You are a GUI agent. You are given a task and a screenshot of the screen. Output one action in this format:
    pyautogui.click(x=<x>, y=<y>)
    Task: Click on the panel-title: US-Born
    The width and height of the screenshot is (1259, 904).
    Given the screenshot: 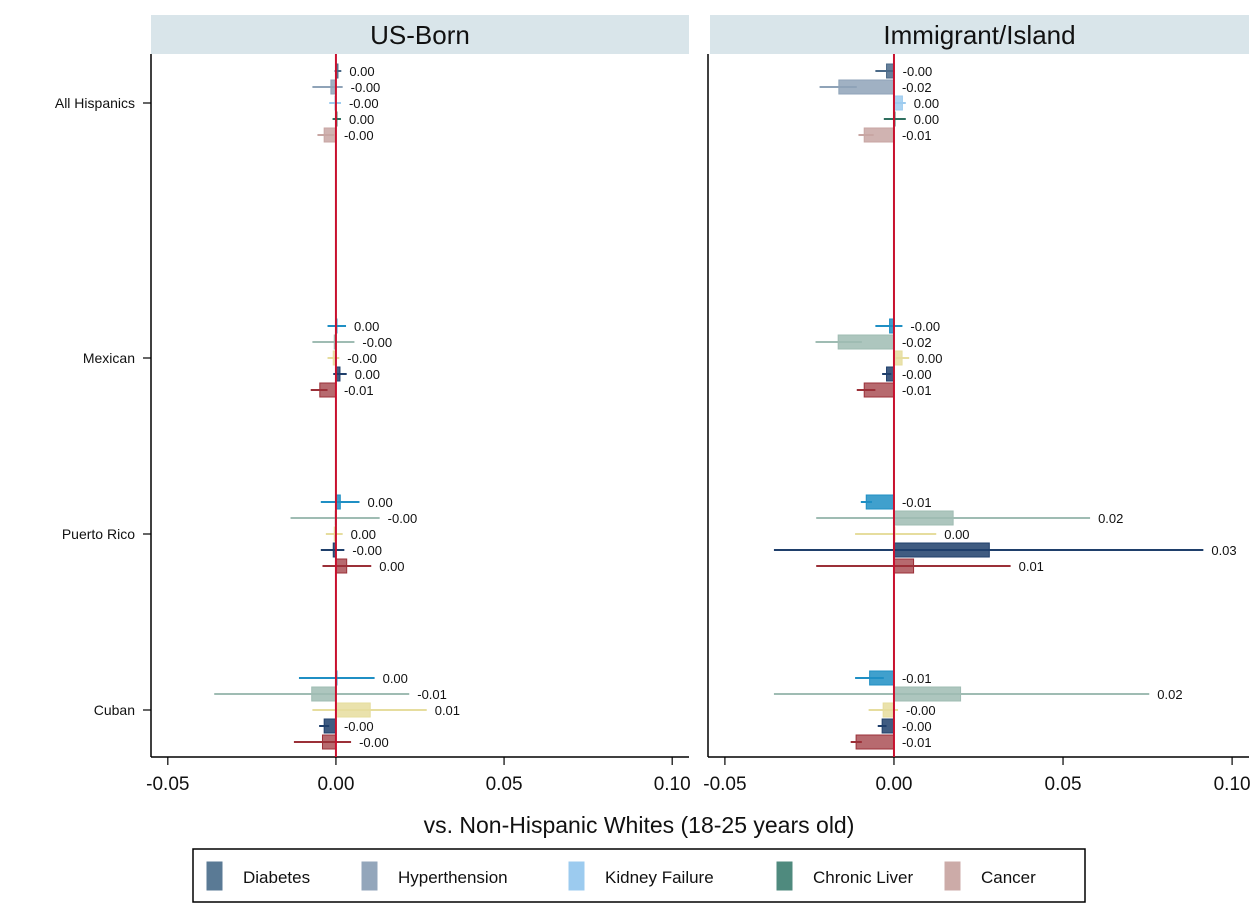 What is the action you would take?
    pyautogui.click(x=420, y=35)
    